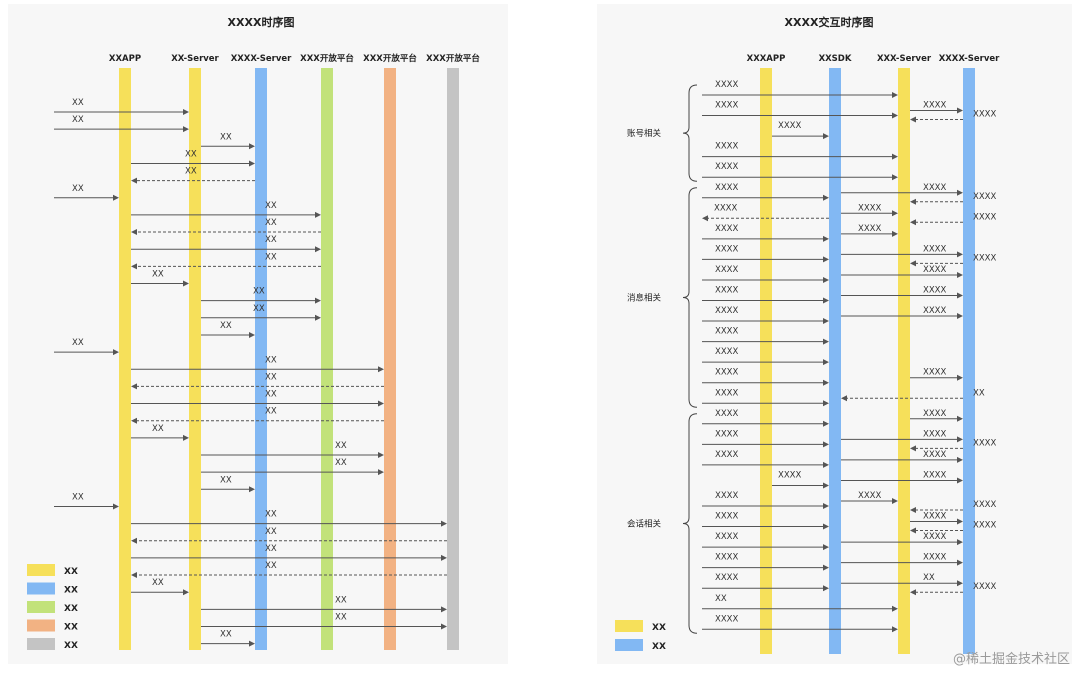  What do you see at coordinates (41, 570) in the screenshot?
I see `left-legend-swatch` at bounding box center [41, 570].